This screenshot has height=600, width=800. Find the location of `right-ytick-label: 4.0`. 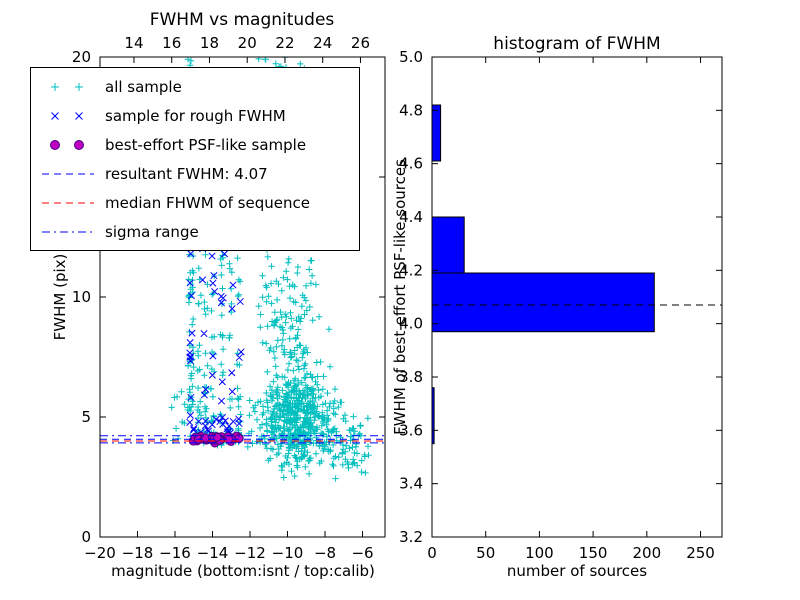

right-ytick-label: 4.0 is located at coordinates (411, 324).